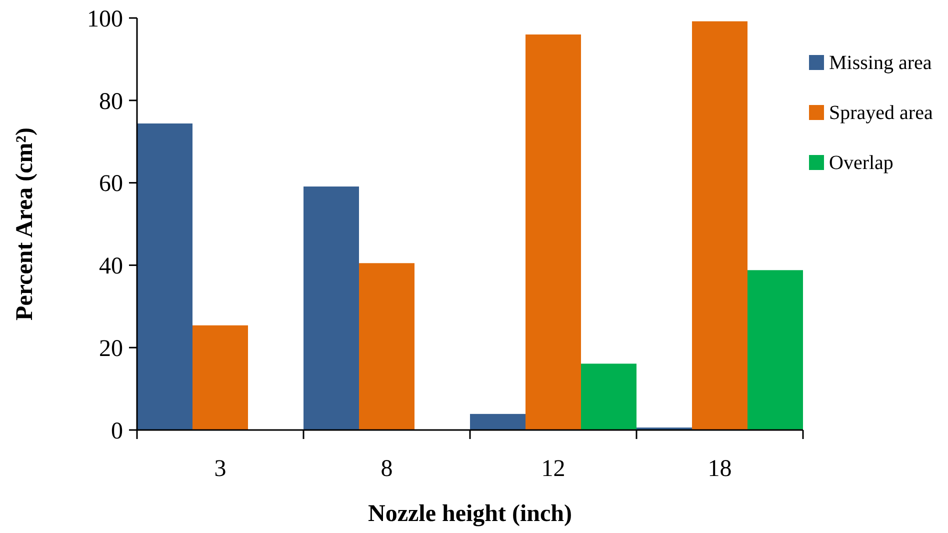 This screenshot has width=948, height=533. What do you see at coordinates (117, 431) in the screenshot?
I see `y-tick-label: 0` at bounding box center [117, 431].